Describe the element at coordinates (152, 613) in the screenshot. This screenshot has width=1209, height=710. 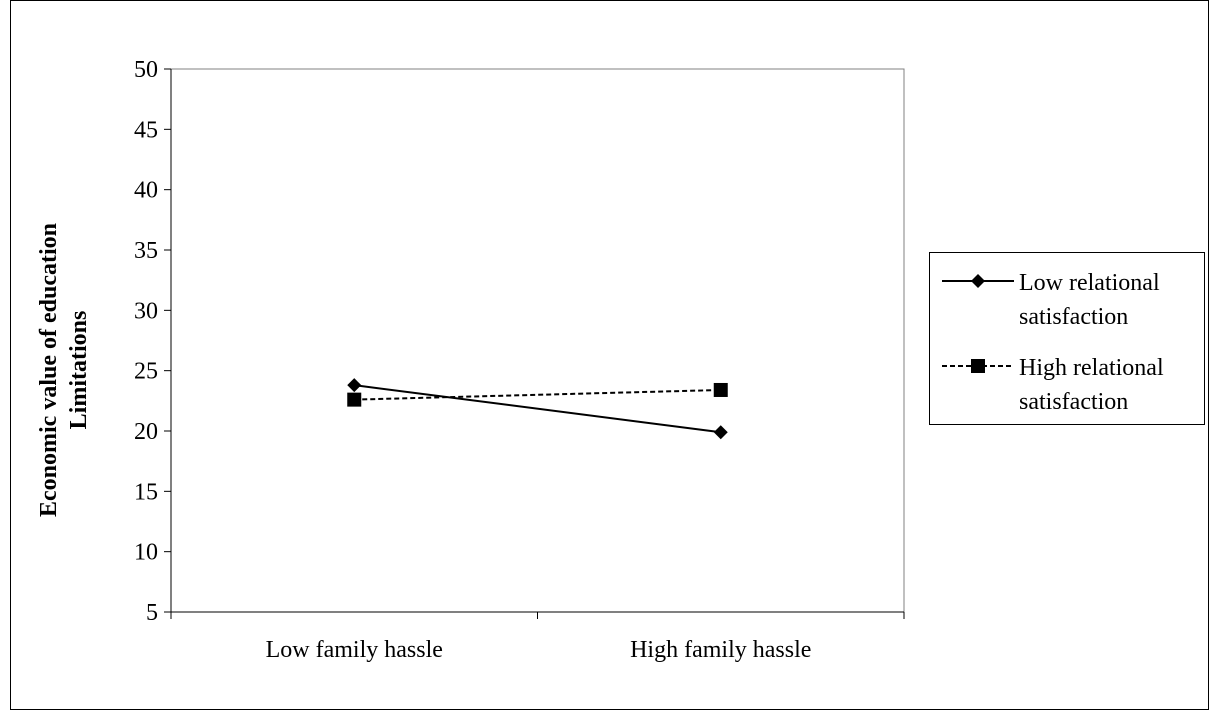
I see `y-tick-label: 5` at that location.